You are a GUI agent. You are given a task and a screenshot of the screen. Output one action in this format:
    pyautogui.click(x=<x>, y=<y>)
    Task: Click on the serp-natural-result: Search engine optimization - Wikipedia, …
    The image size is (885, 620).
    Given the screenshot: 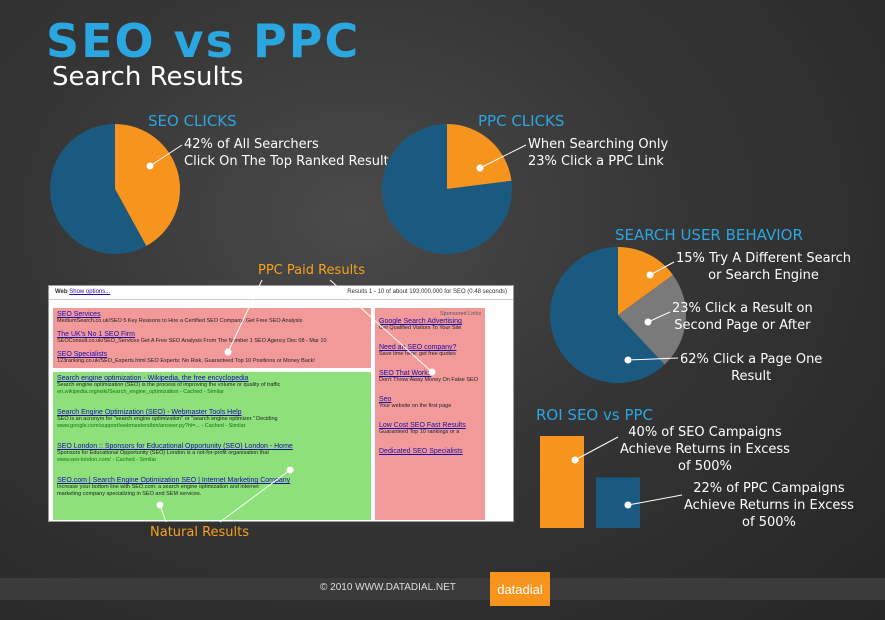 What is the action you would take?
    pyautogui.click(x=212, y=385)
    